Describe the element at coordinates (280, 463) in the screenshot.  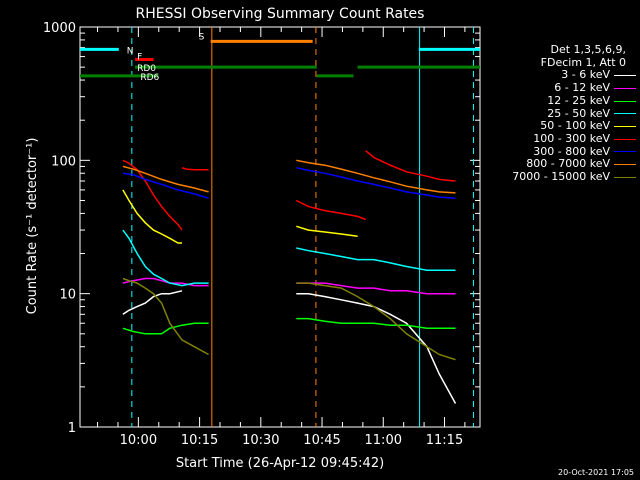
I see `x-axis-label: Start Time (26-Apr-12 09:45:42)` at that location.